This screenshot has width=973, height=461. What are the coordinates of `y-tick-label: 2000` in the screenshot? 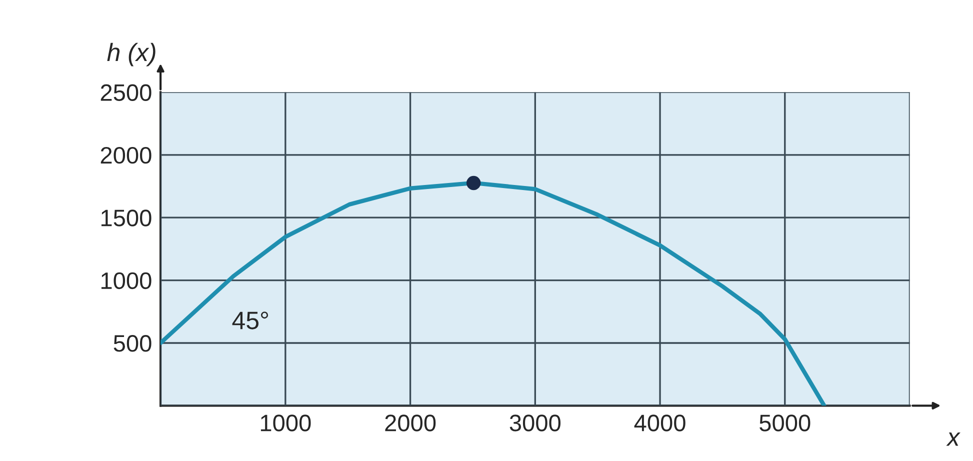 It's located at (126, 155).